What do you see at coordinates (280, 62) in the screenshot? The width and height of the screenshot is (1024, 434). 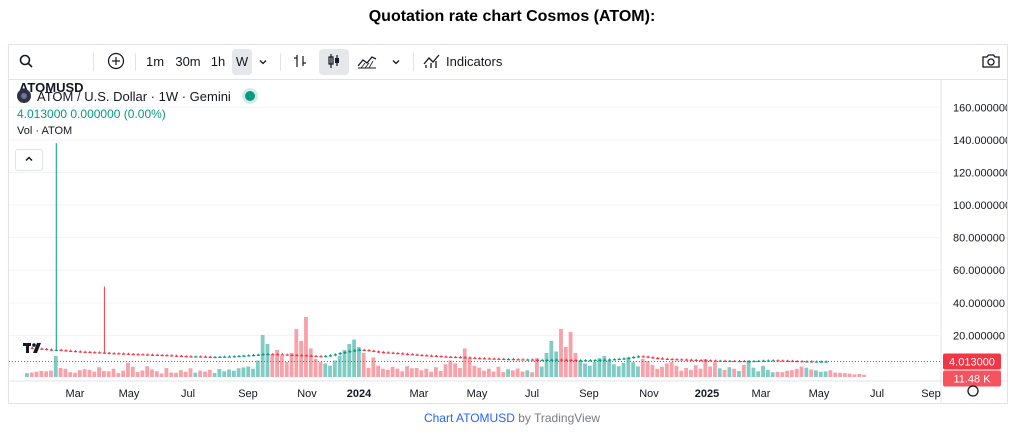 I see `divider` at bounding box center [280, 62].